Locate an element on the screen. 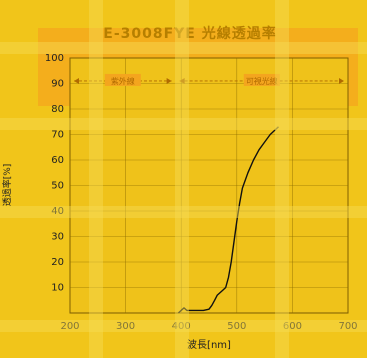 Image resolution: width=367 pixels, height=358 pixels. y-tick-label: 40 is located at coordinates (57, 211).